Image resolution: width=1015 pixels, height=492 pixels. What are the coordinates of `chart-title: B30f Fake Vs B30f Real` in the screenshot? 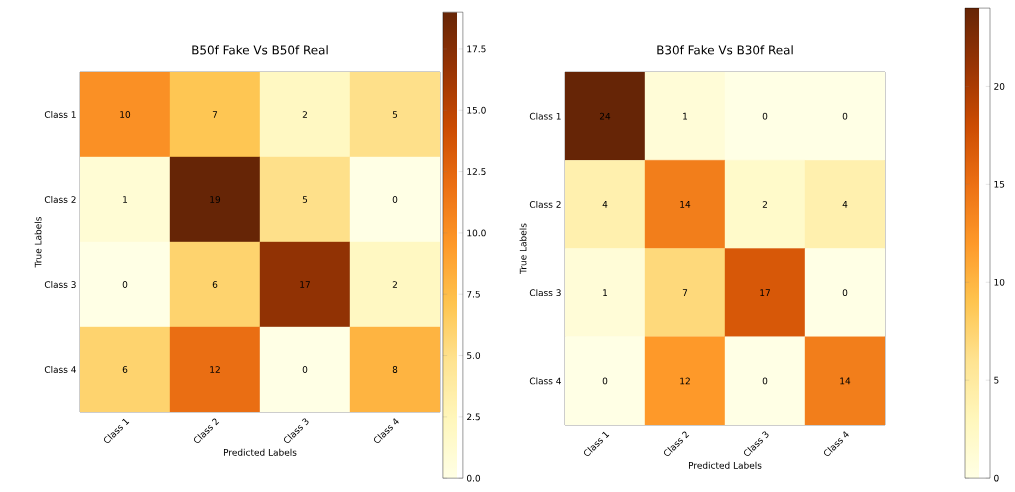 It's located at (725, 50).